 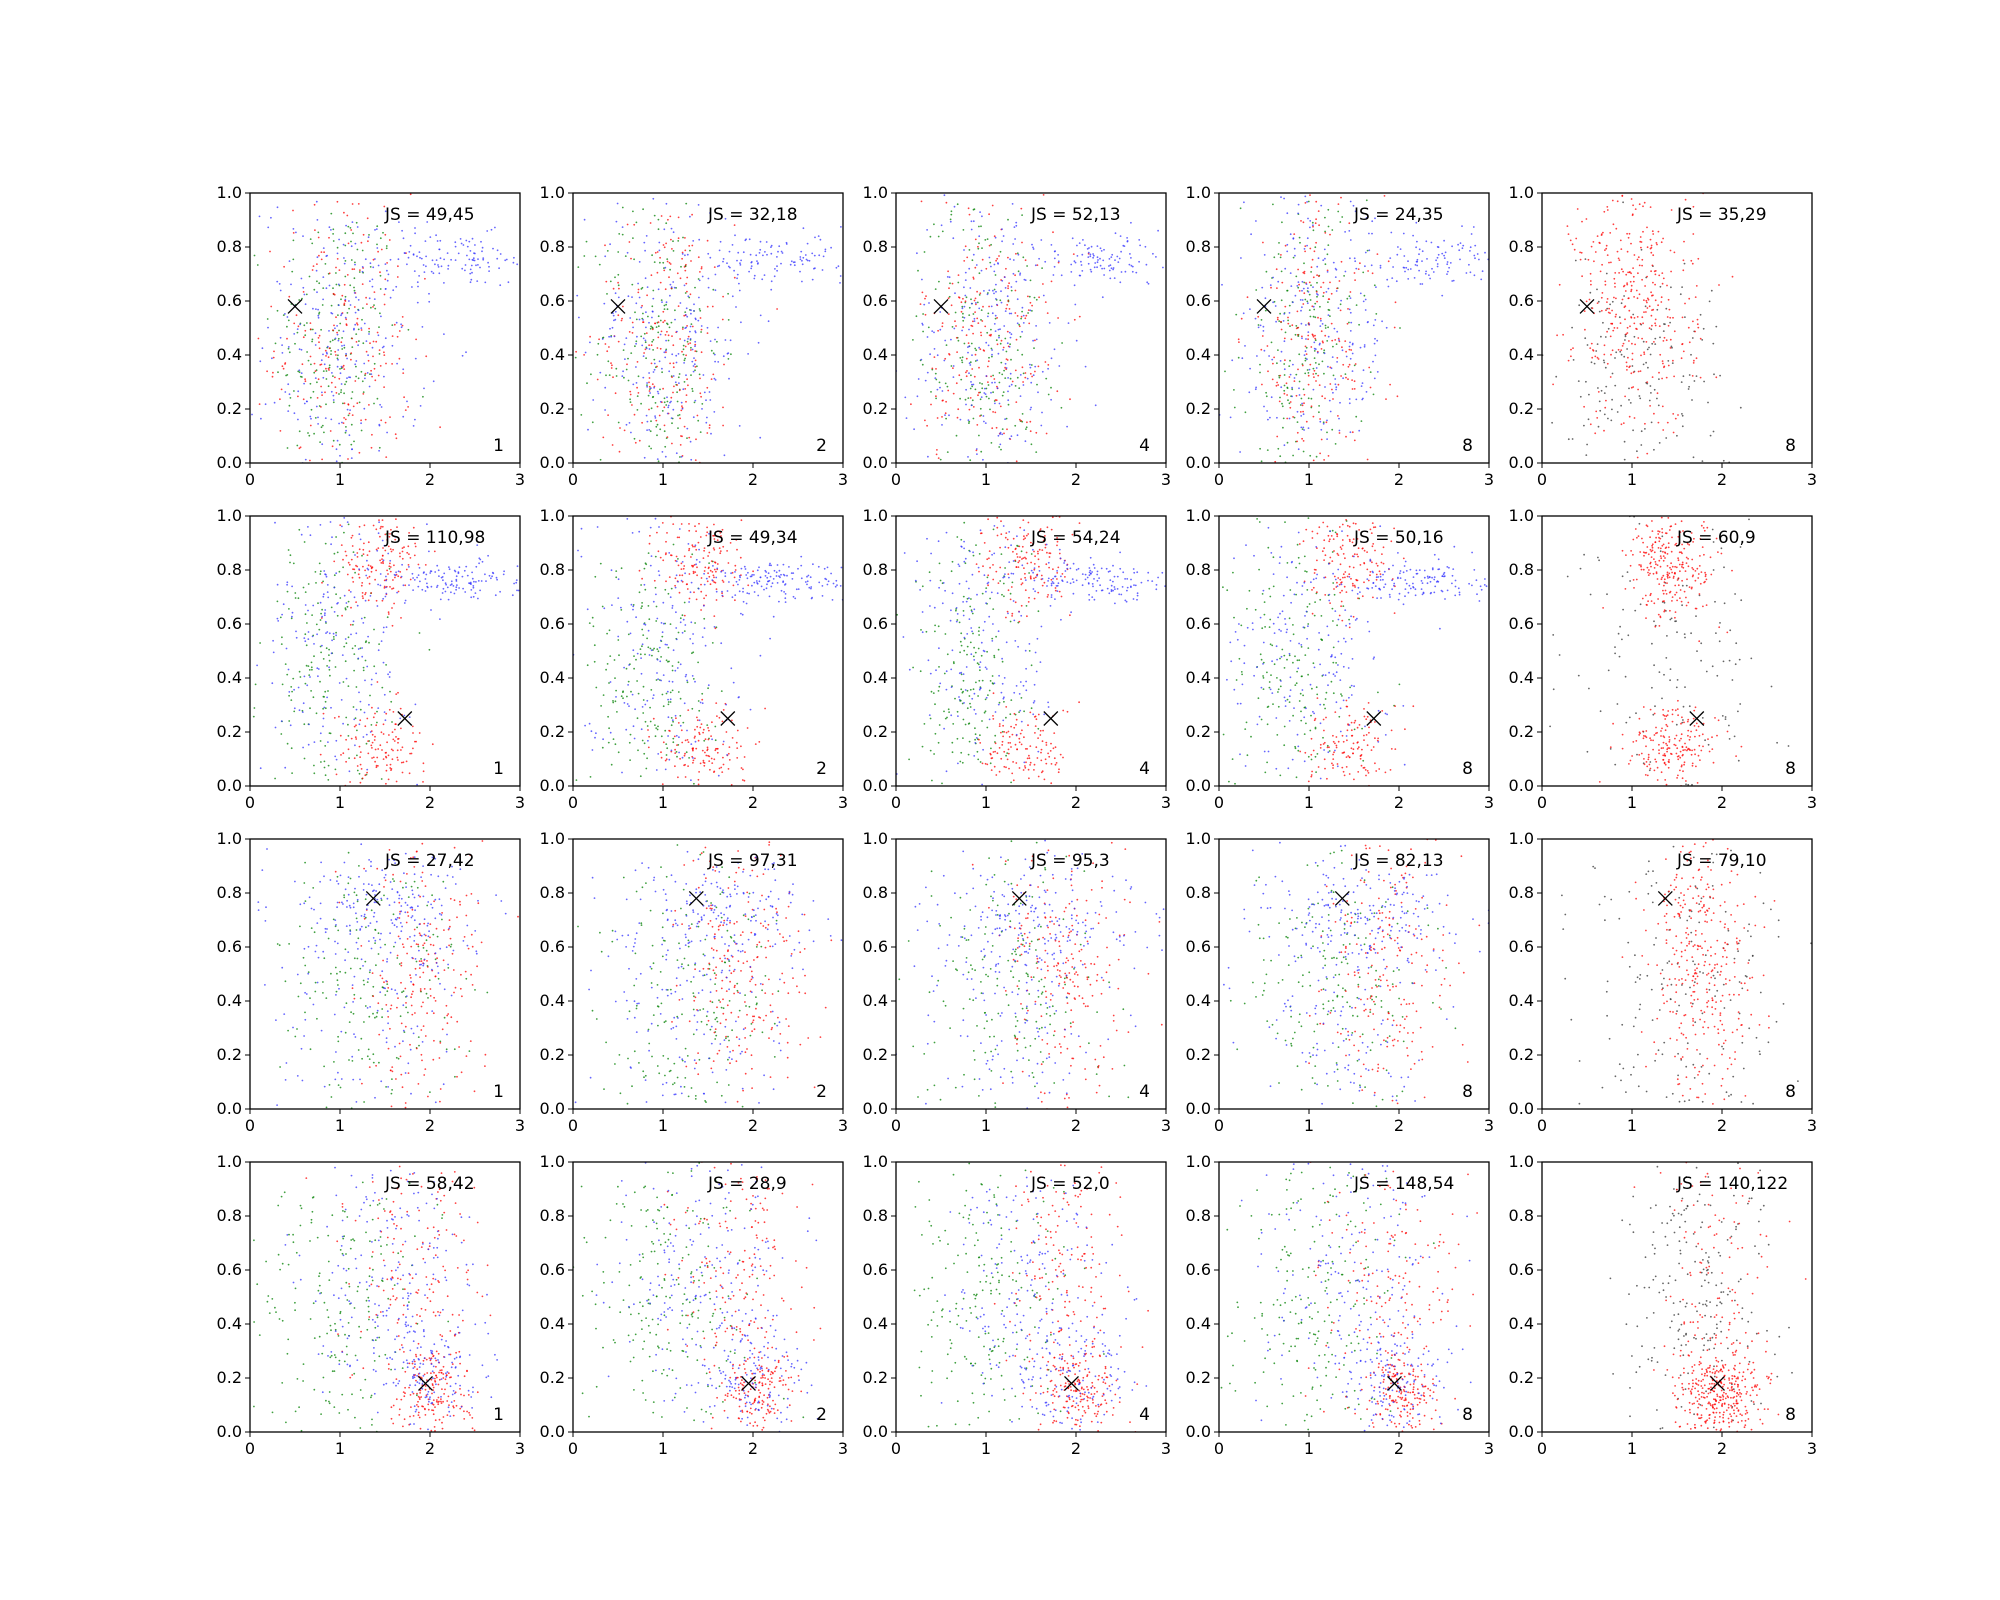 I want to click on panel-r1-c3: 0 1 2 30.00.20.40.60.81.0JS = 52,134, so click(x=1017, y=336).